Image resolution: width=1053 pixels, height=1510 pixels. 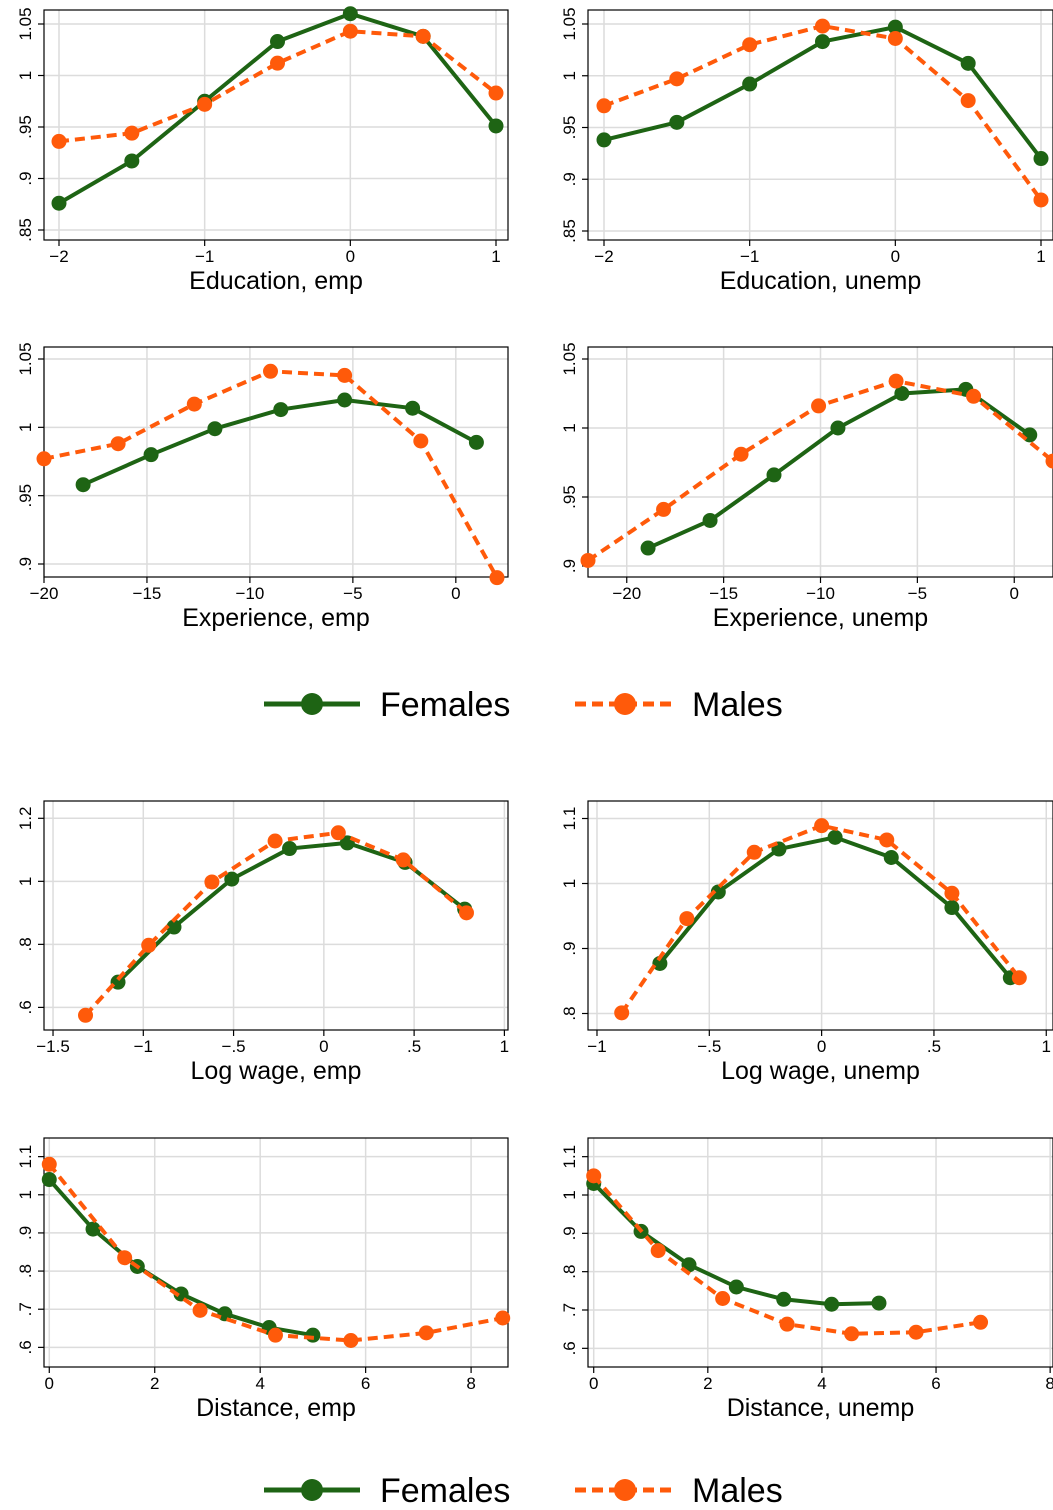 I want to click on x-tick-label: −2, so click(x=603, y=256).